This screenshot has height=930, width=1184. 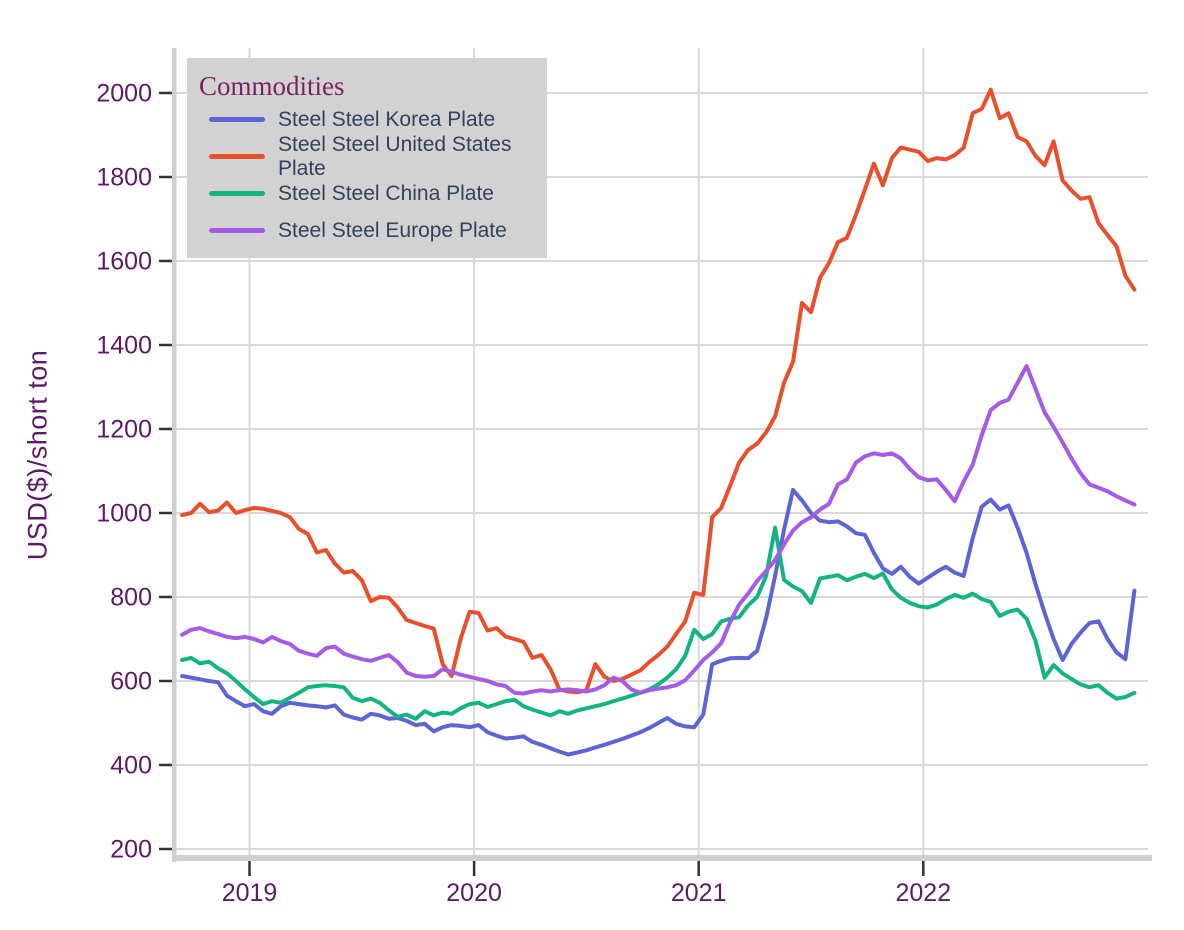 I want to click on legend-item-china: Steel Steel China Plate, so click(x=367, y=193).